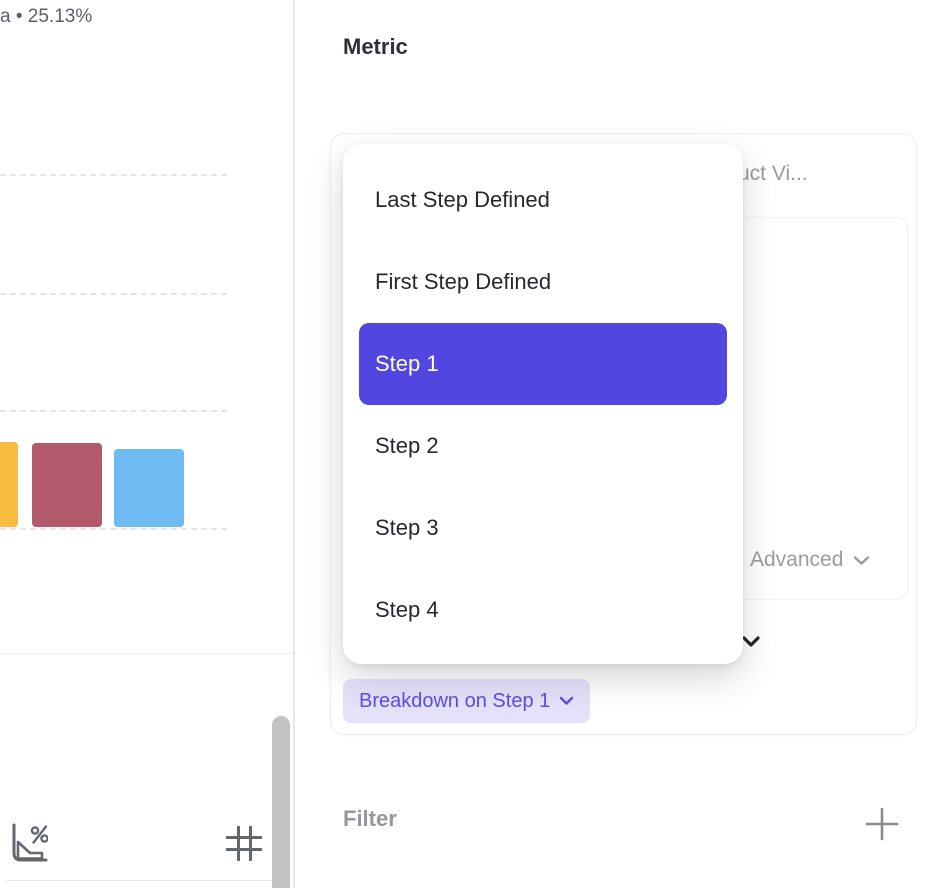  What do you see at coordinates (543, 364) in the screenshot?
I see `dropdown-item-step-1: Step 1` at bounding box center [543, 364].